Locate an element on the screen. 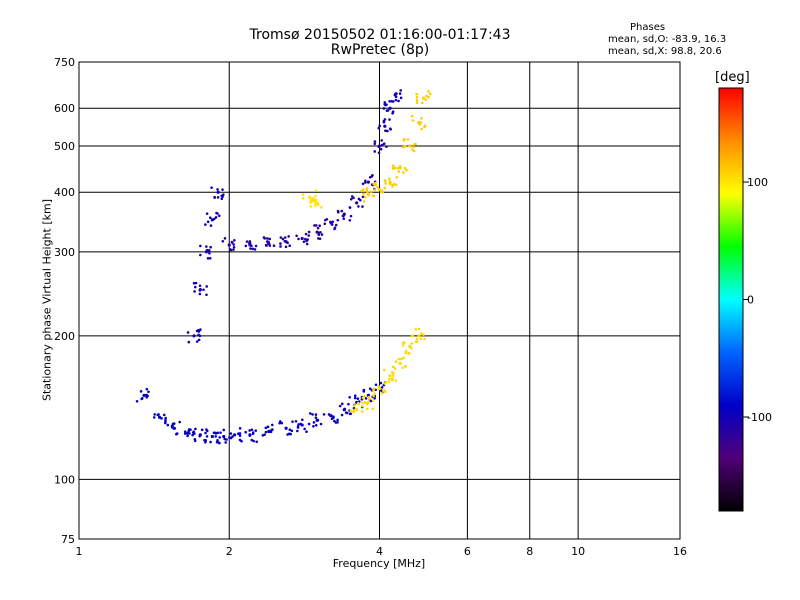 The width and height of the screenshot is (800, 600). stat-o: mean, sd,O: -83.9, 16.3 is located at coordinates (667, 39).